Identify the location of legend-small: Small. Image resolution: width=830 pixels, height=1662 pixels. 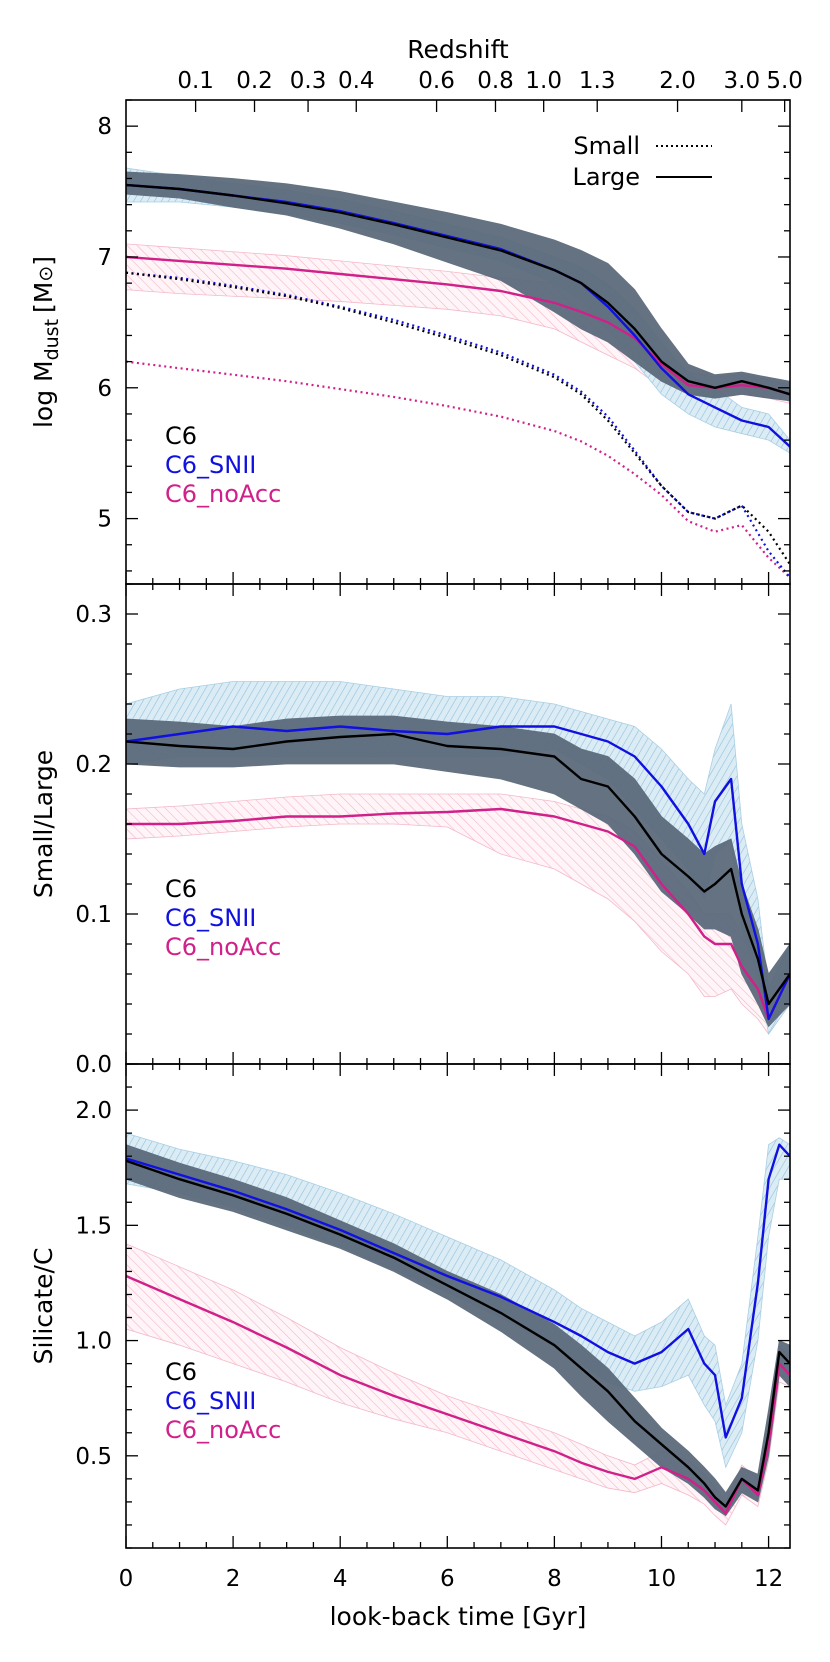
(606, 146).